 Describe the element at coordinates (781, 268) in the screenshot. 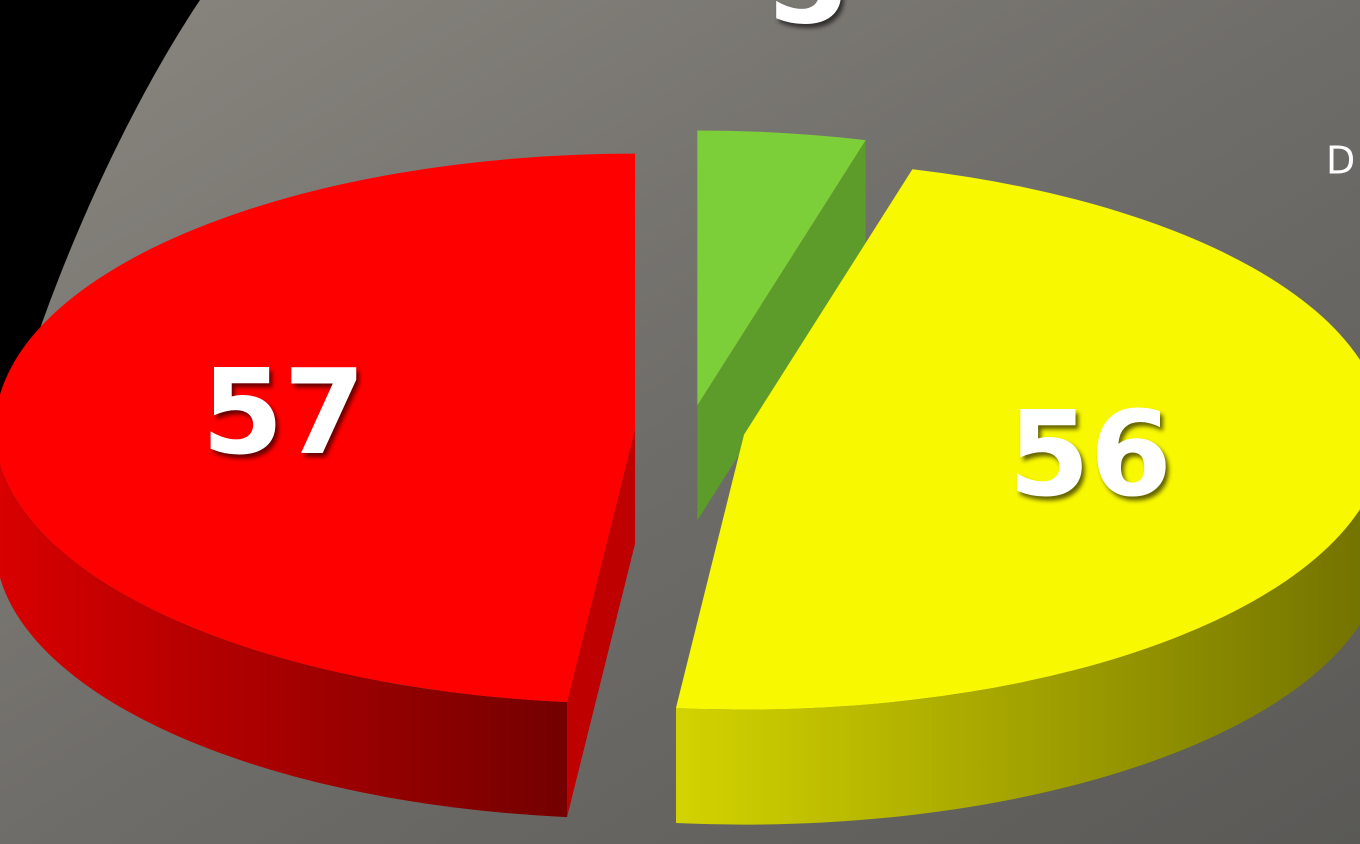

I see `slice` at that location.